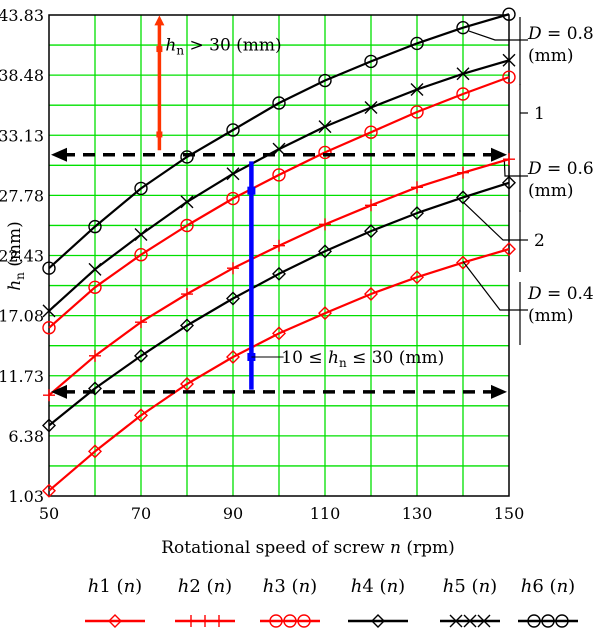  I want to click on upper-zone-tick, so click(159, 49).